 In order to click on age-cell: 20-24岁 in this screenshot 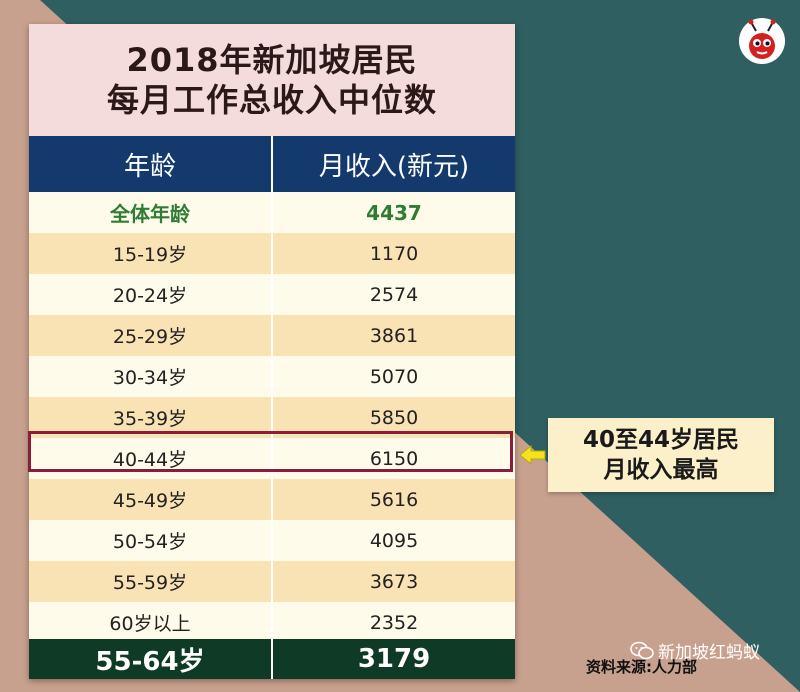, I will do `click(151, 294)`.